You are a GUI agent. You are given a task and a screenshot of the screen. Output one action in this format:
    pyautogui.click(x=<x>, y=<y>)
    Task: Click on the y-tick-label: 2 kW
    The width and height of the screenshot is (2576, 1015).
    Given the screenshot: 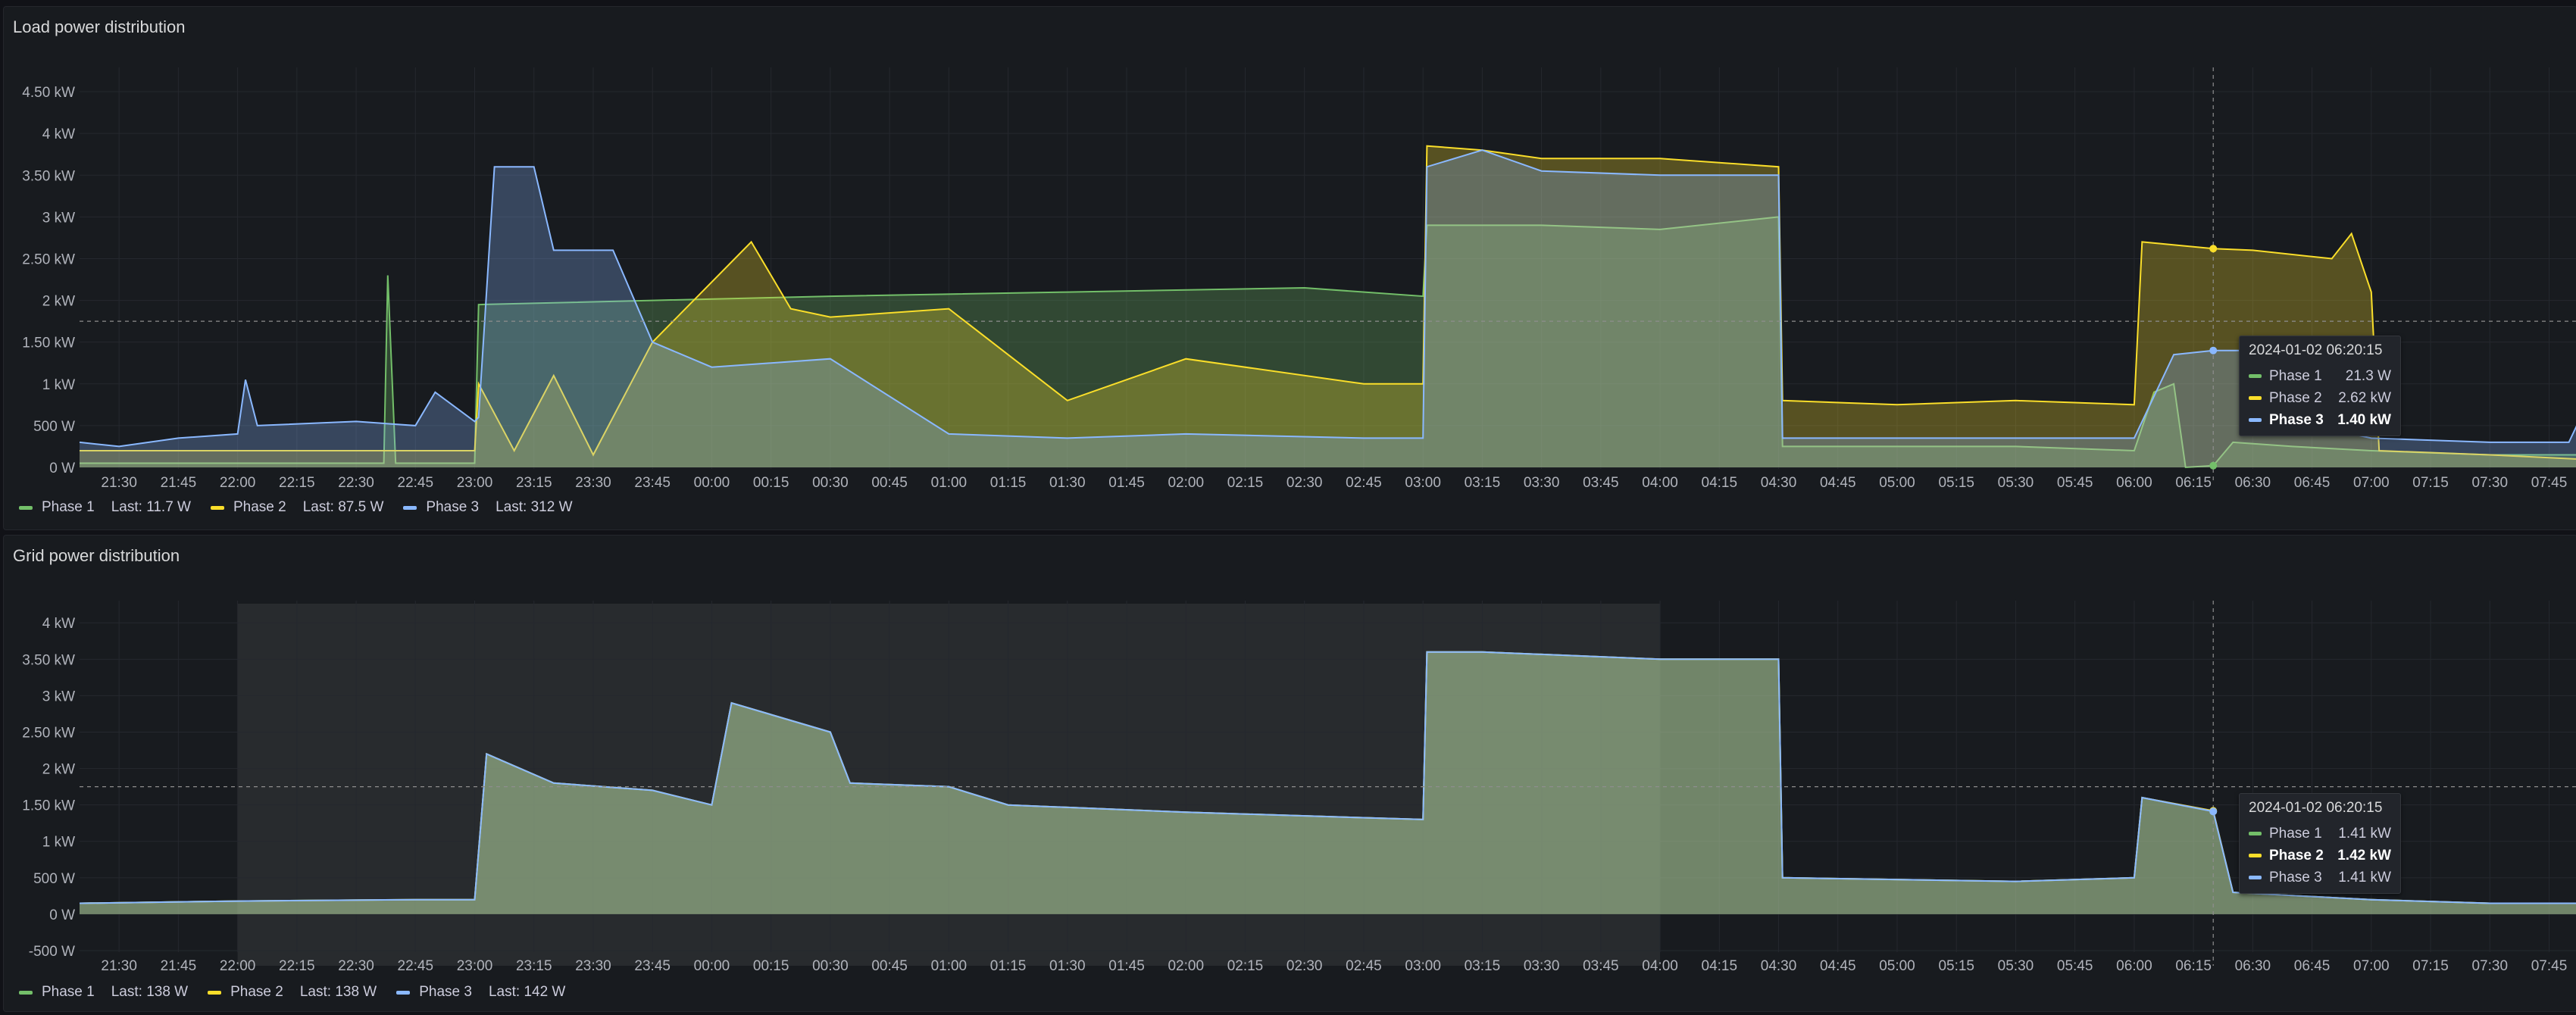 What is the action you would take?
    pyautogui.click(x=59, y=302)
    